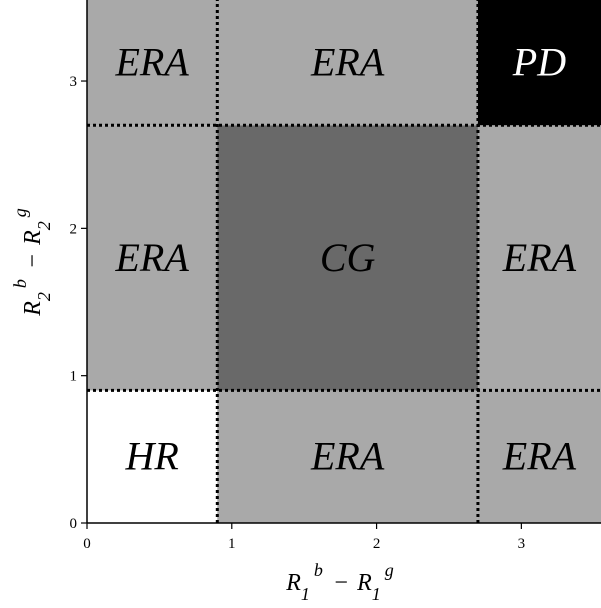  Describe the element at coordinates (74, 524) in the screenshot. I see `y-tick-label-0: 0` at that location.